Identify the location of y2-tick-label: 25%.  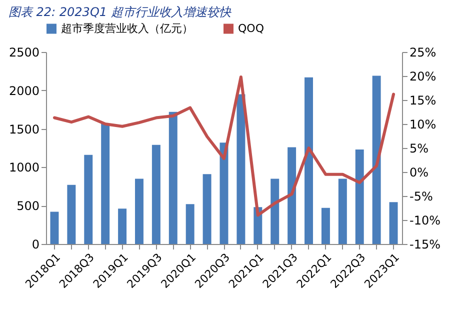
(423, 53).